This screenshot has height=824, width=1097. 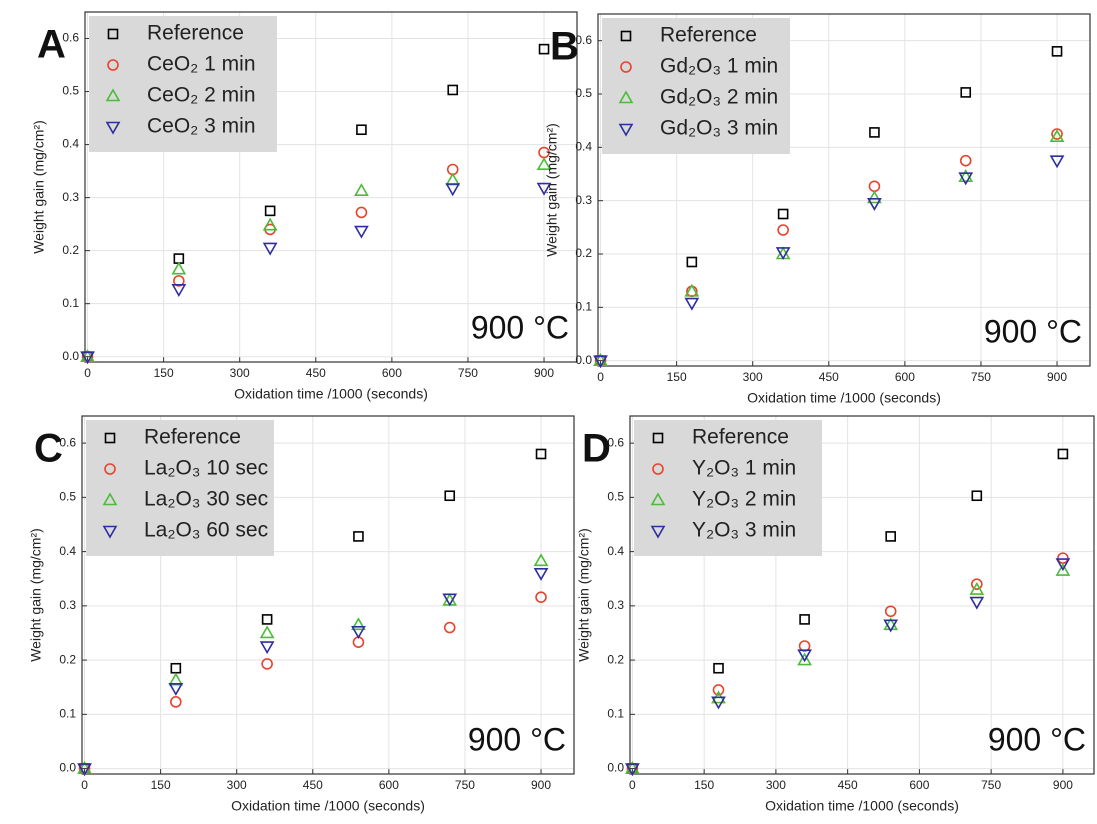 What do you see at coordinates (206, 468) in the screenshot?
I see `legend-label: La₂O₃ 10 sec` at bounding box center [206, 468].